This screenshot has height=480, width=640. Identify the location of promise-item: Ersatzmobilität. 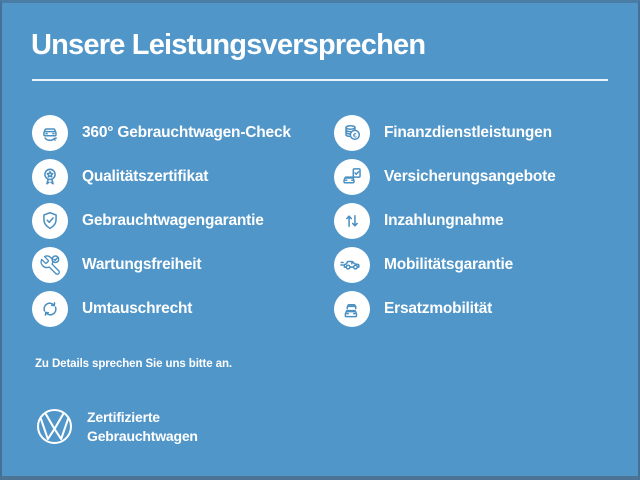
(445, 309).